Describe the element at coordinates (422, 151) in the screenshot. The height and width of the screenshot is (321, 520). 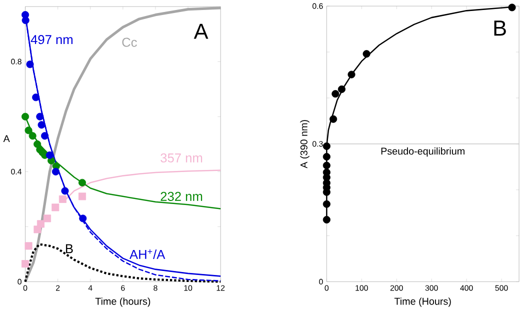
I see `ref-line-label: Pseudo-equilibrium` at that location.